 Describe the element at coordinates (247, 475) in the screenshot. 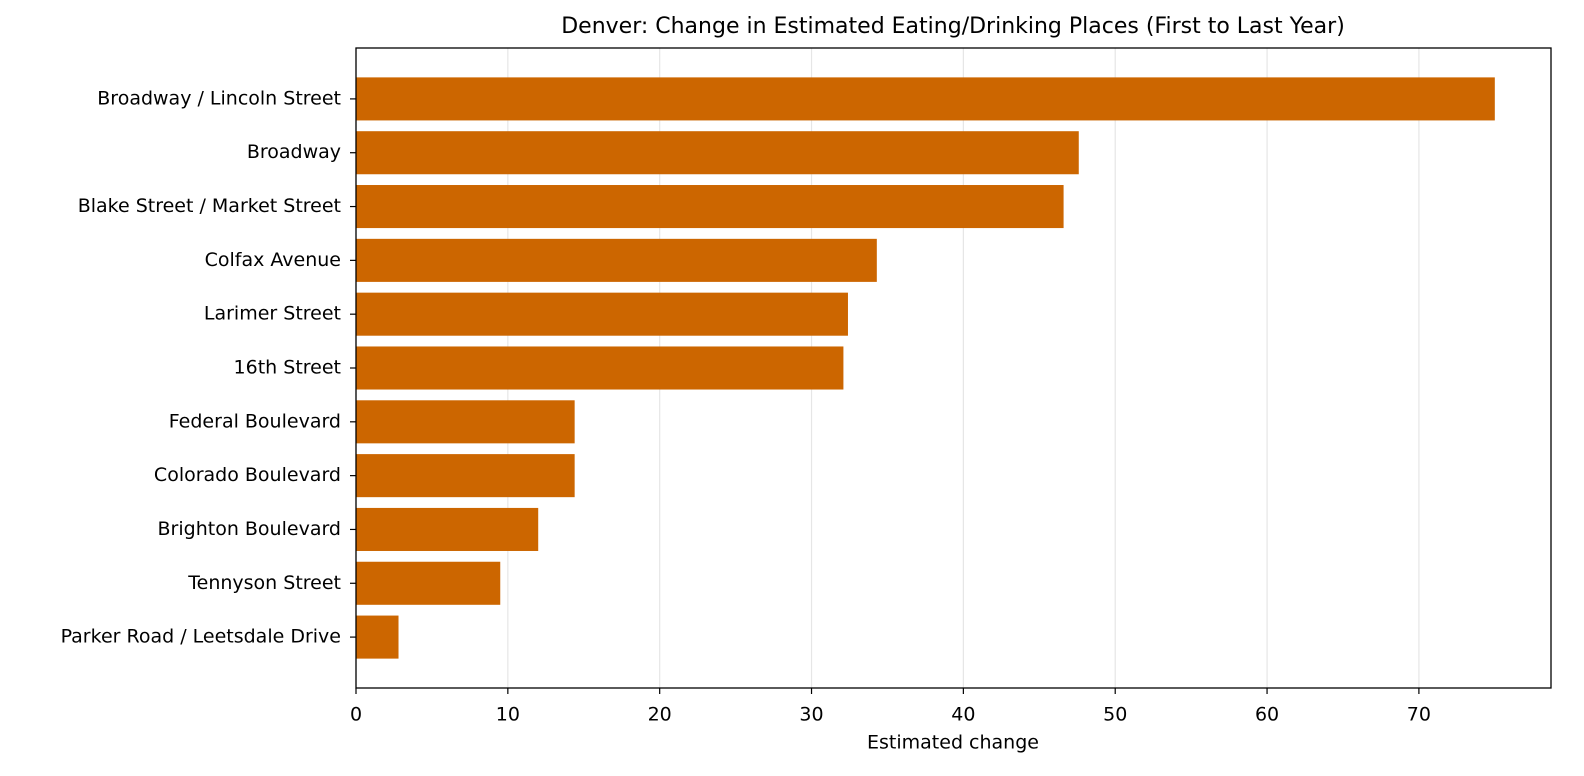

I see `y-tick-label: Colorado Boulevard` at that location.